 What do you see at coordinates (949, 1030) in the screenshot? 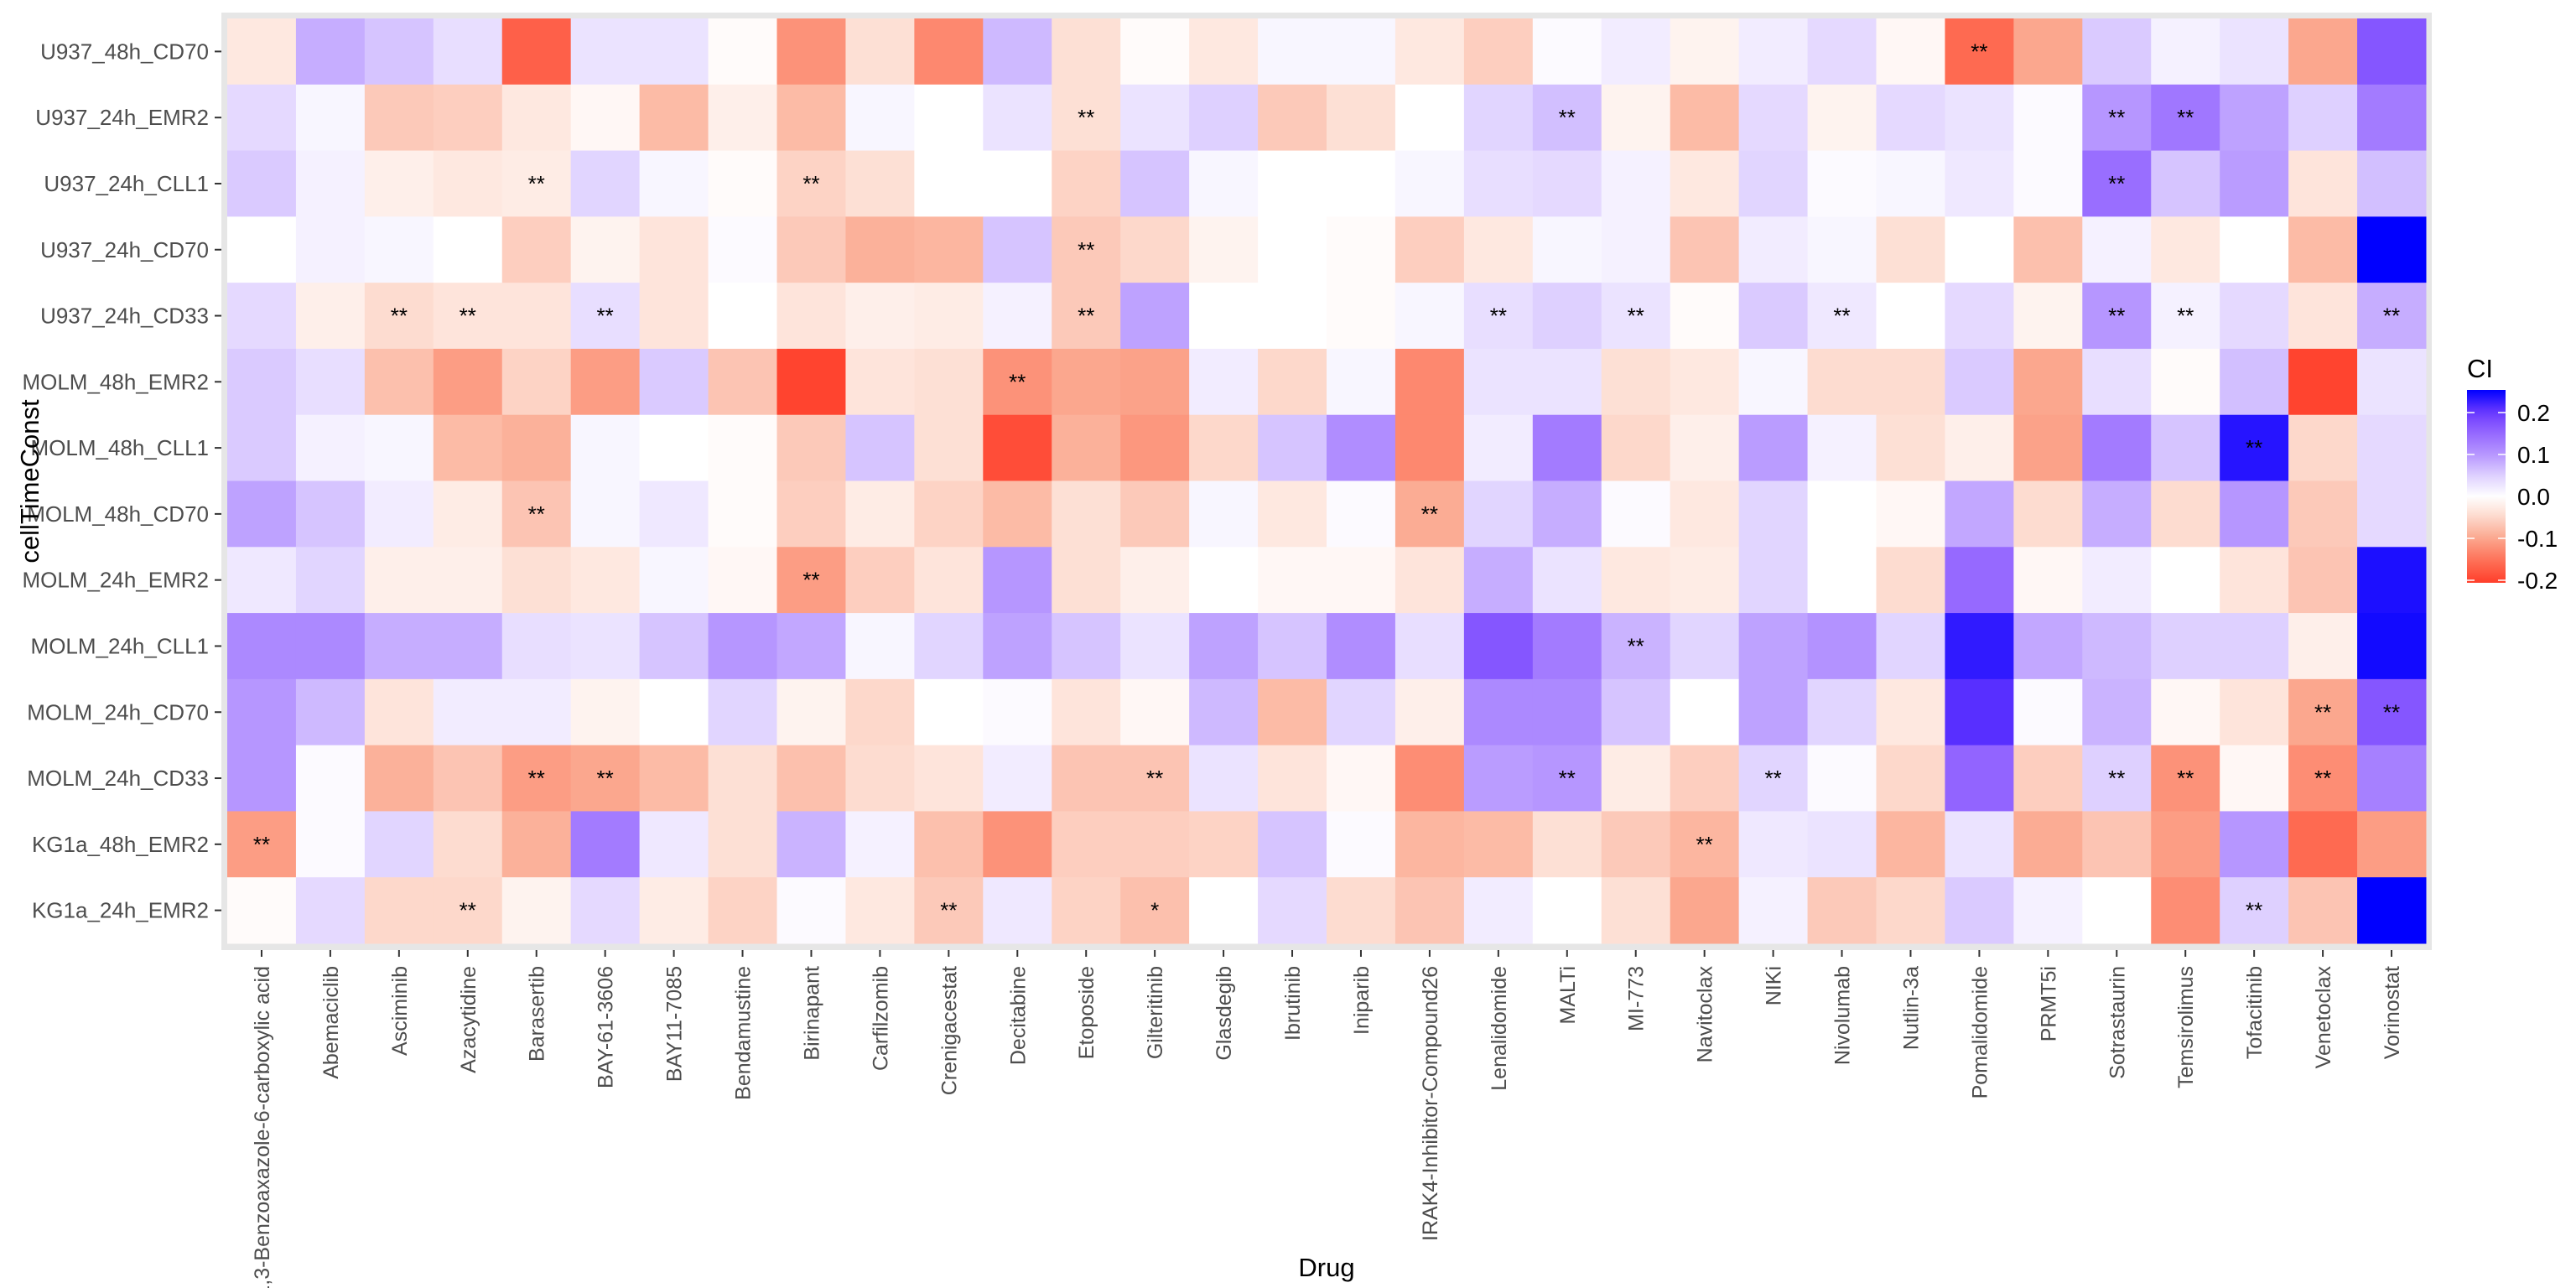
I see `x-tick-label: Crenigacestat` at bounding box center [949, 1030].